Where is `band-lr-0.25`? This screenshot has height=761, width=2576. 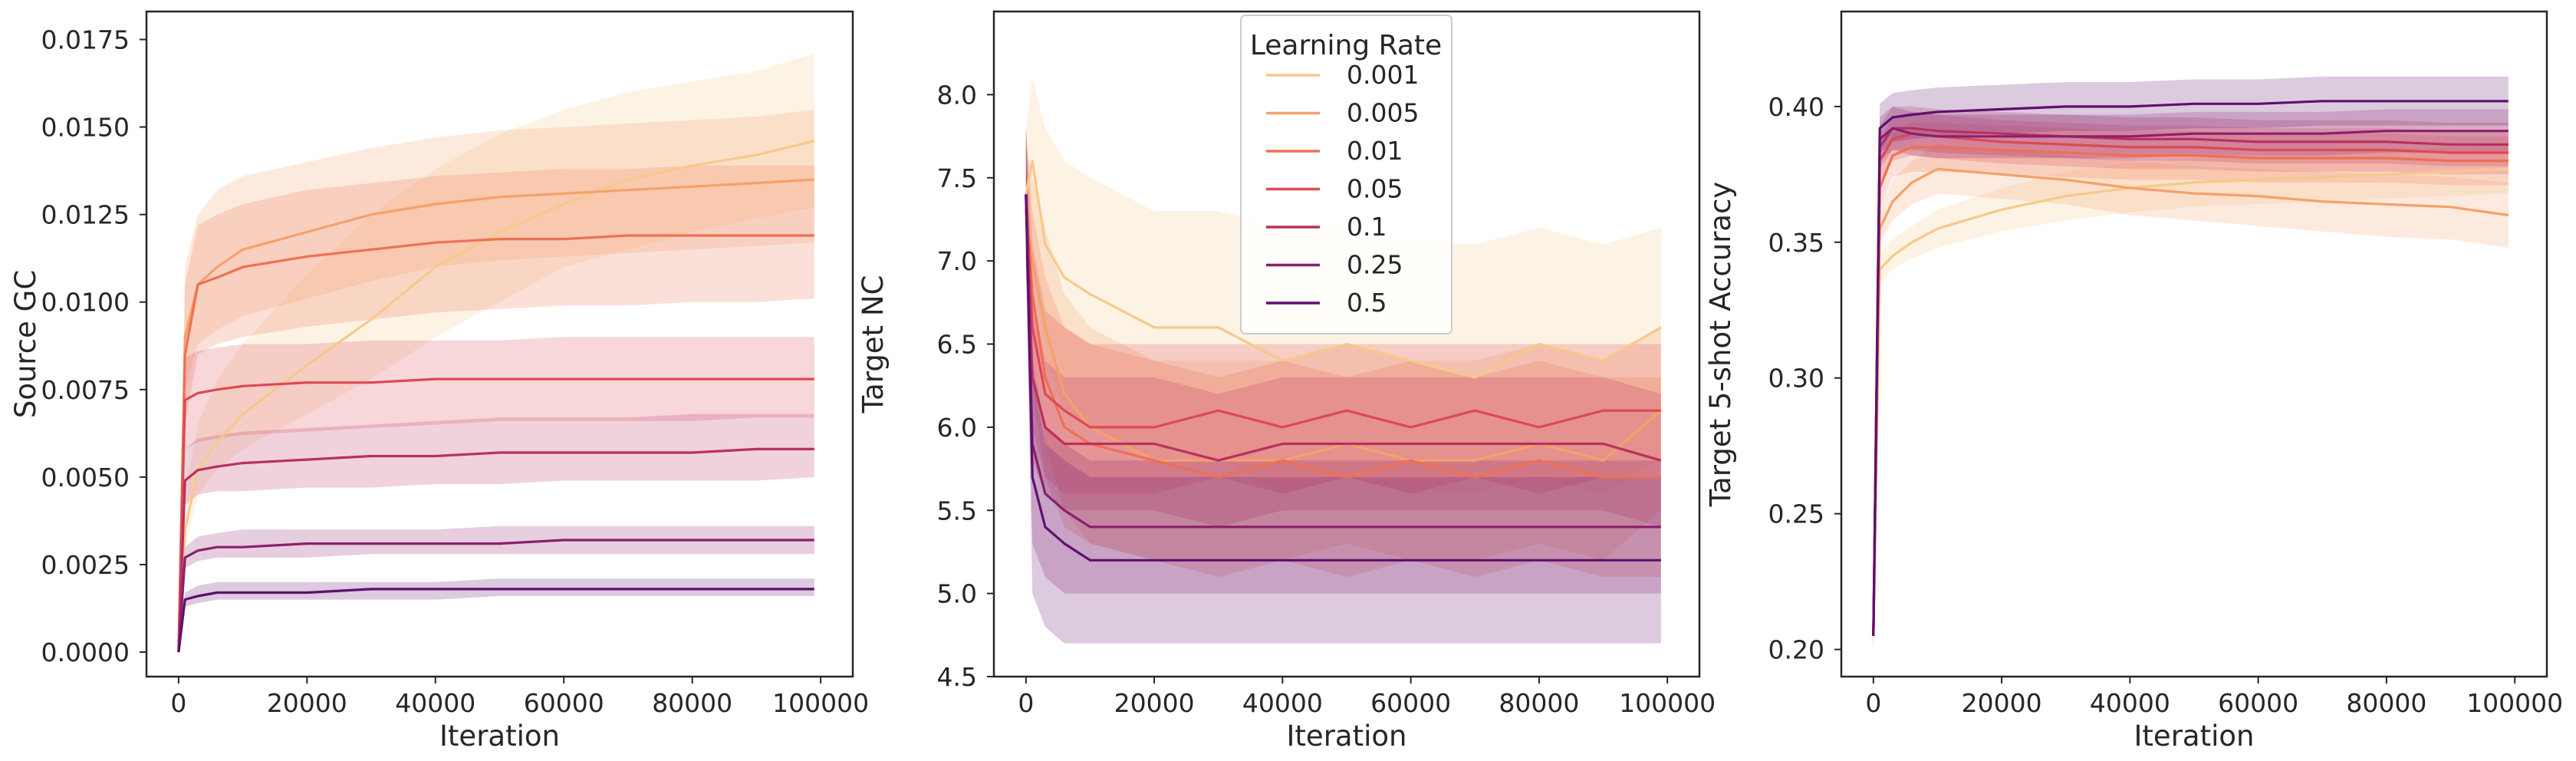
band-lr-0.25 is located at coordinates (496, 589).